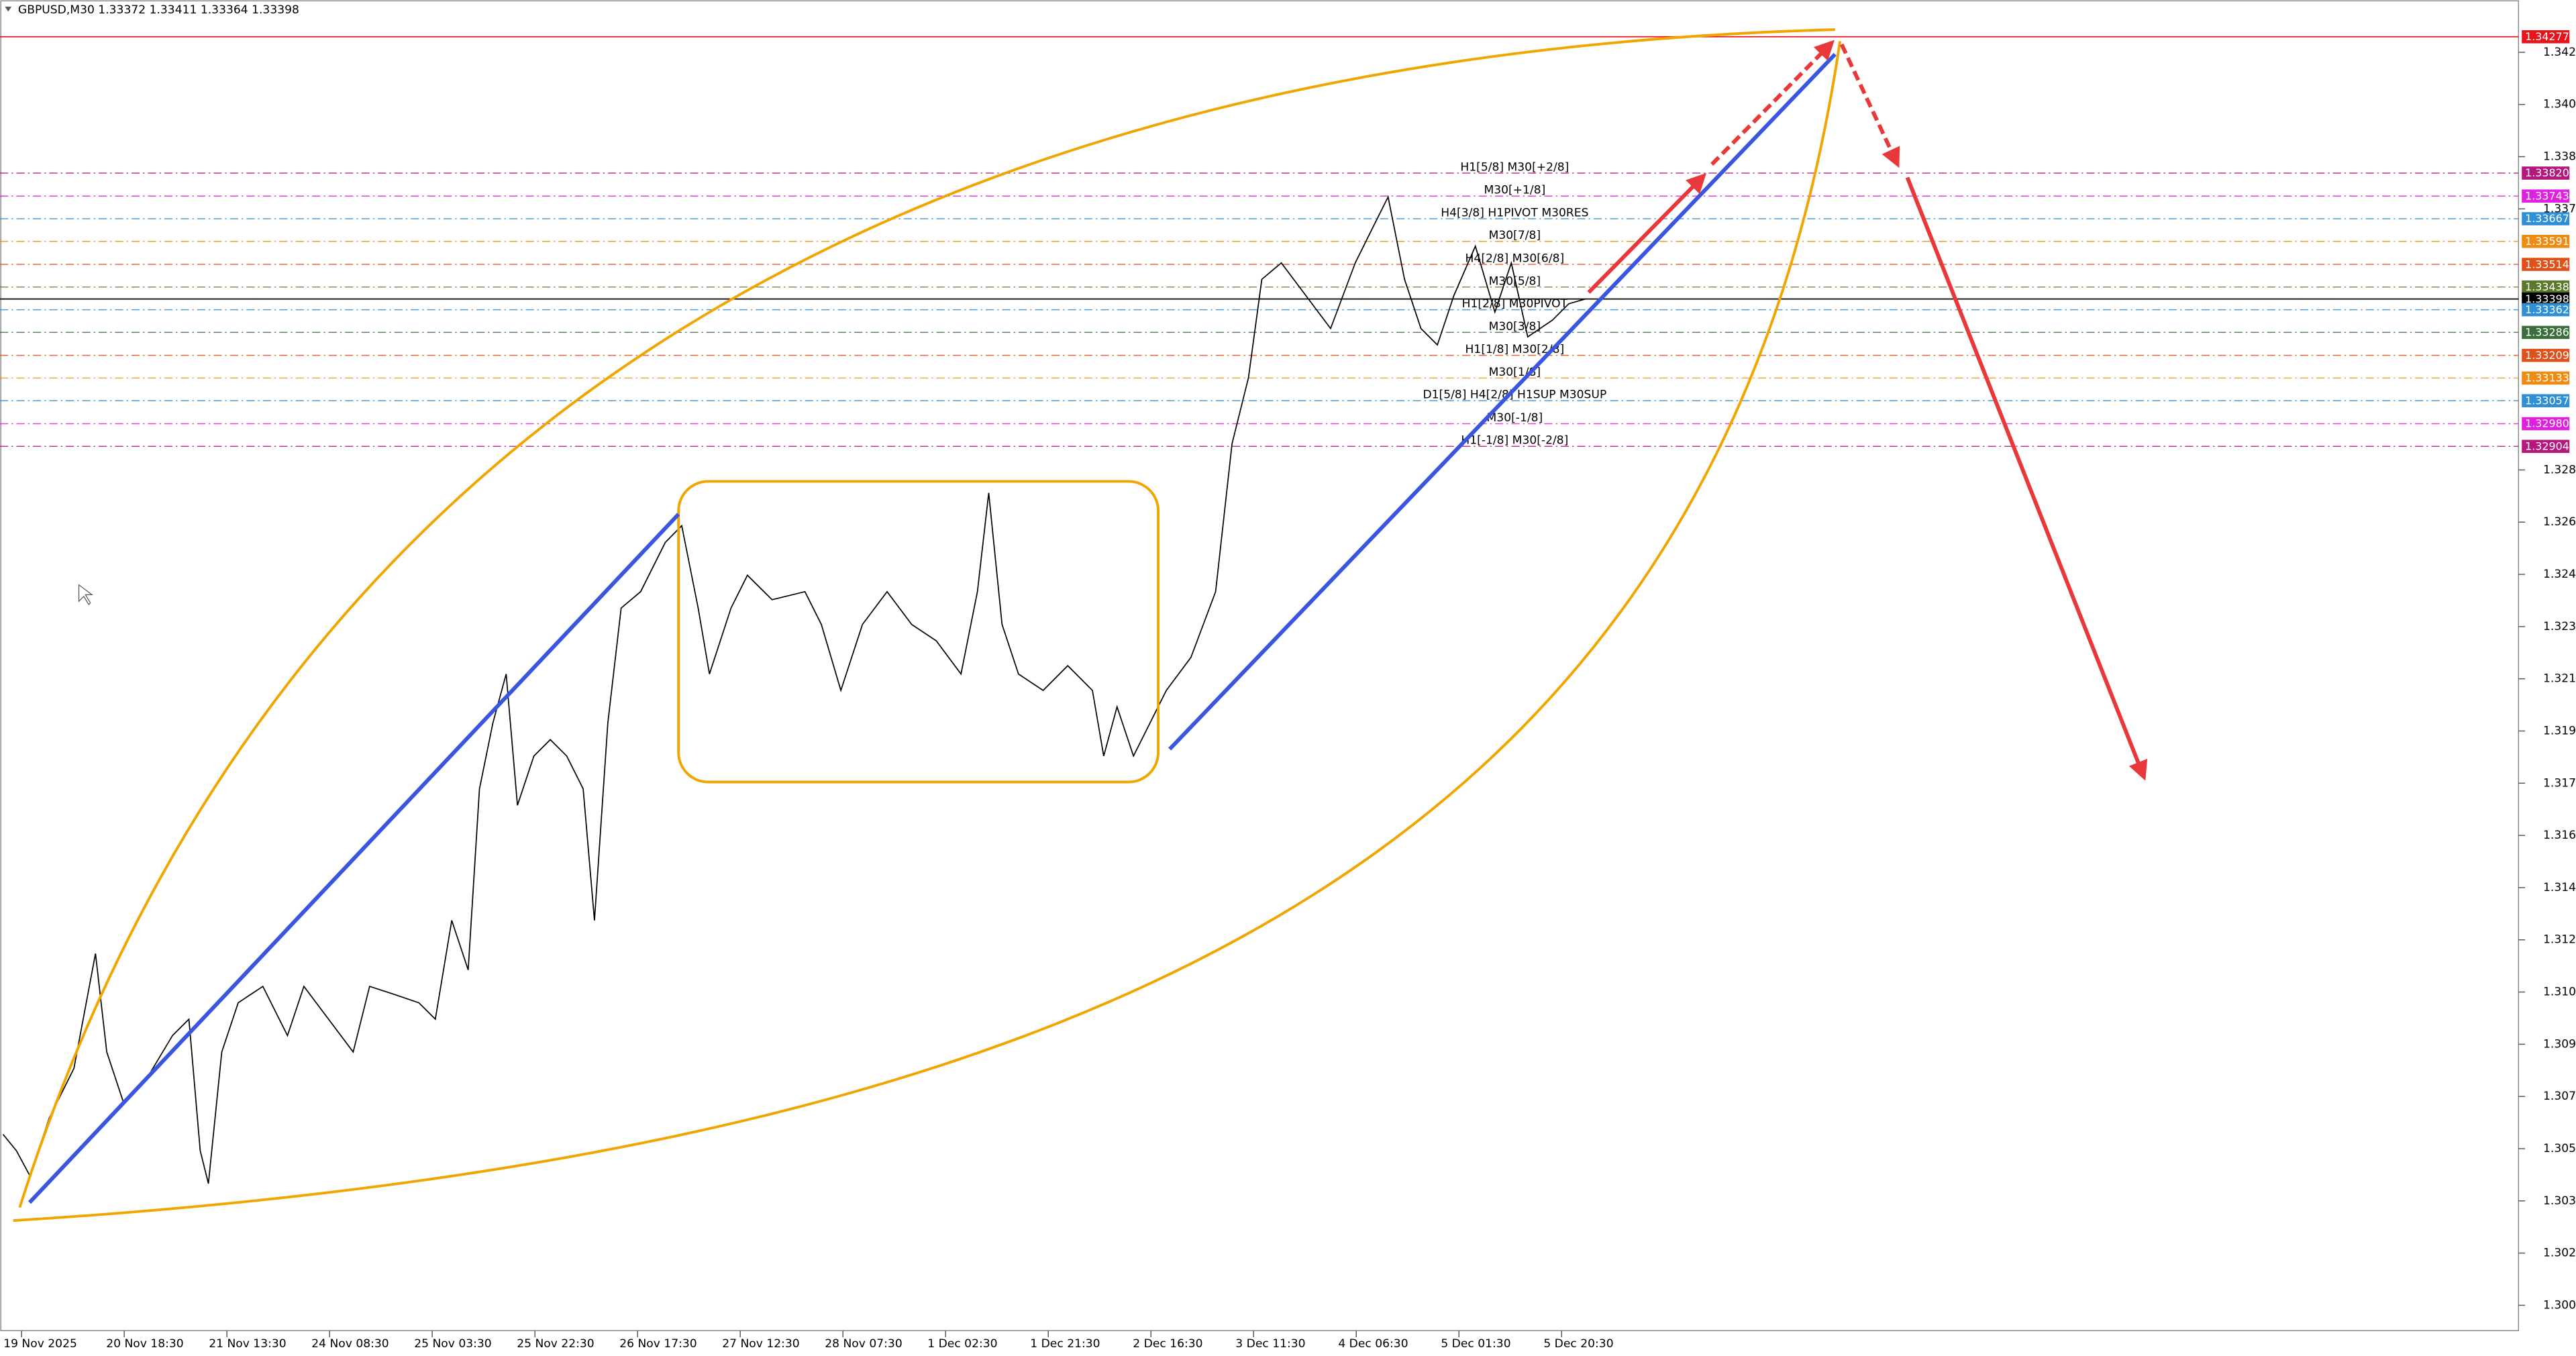 This screenshot has width=2576, height=1356. I want to click on price-box-label: 1.32904, so click(2547, 446).